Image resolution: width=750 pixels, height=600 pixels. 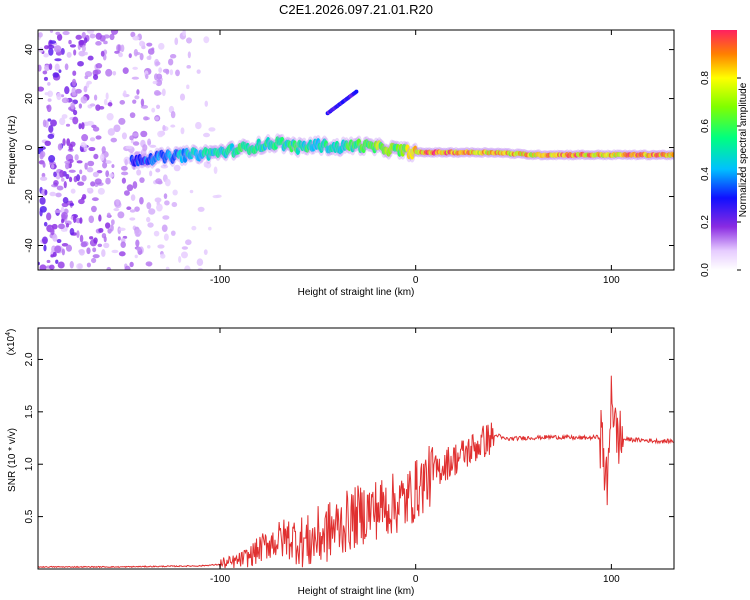 I want to click on colorbar-tick-label: 0.6, so click(x=705, y=126).